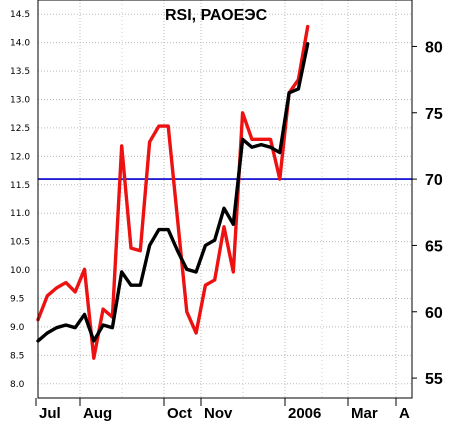 Image resolution: width=449 pixels, height=424 pixels. Describe the element at coordinates (17, 328) in the screenshot. I see `left-tick-label: 9.0` at that location.